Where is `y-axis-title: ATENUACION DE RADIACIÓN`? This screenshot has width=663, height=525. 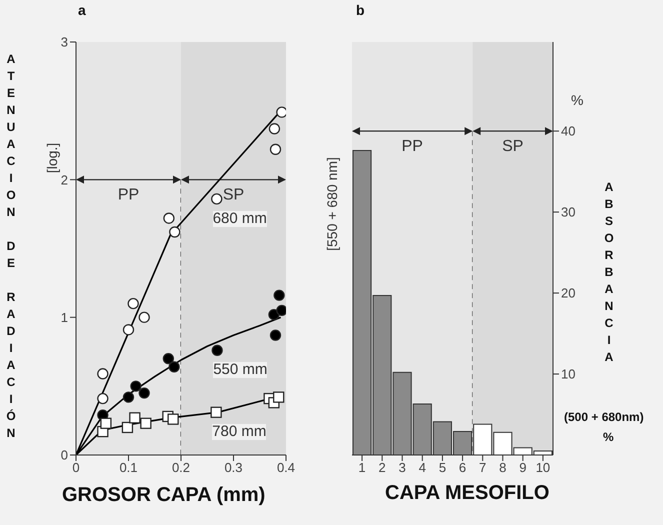
y-axis-title: ATENUACION DE RADIACIÓN is located at coordinates (11, 247).